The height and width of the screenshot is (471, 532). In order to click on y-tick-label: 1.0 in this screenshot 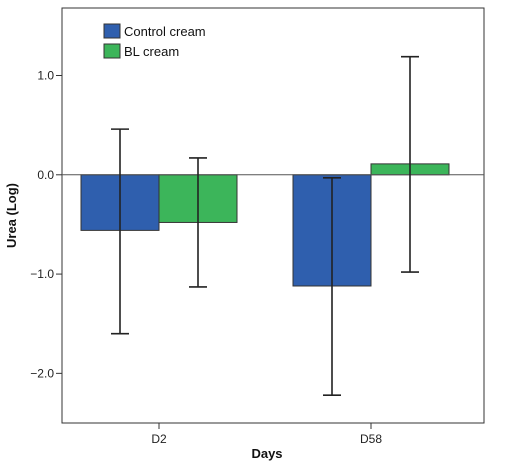, I will do `click(45, 76)`.